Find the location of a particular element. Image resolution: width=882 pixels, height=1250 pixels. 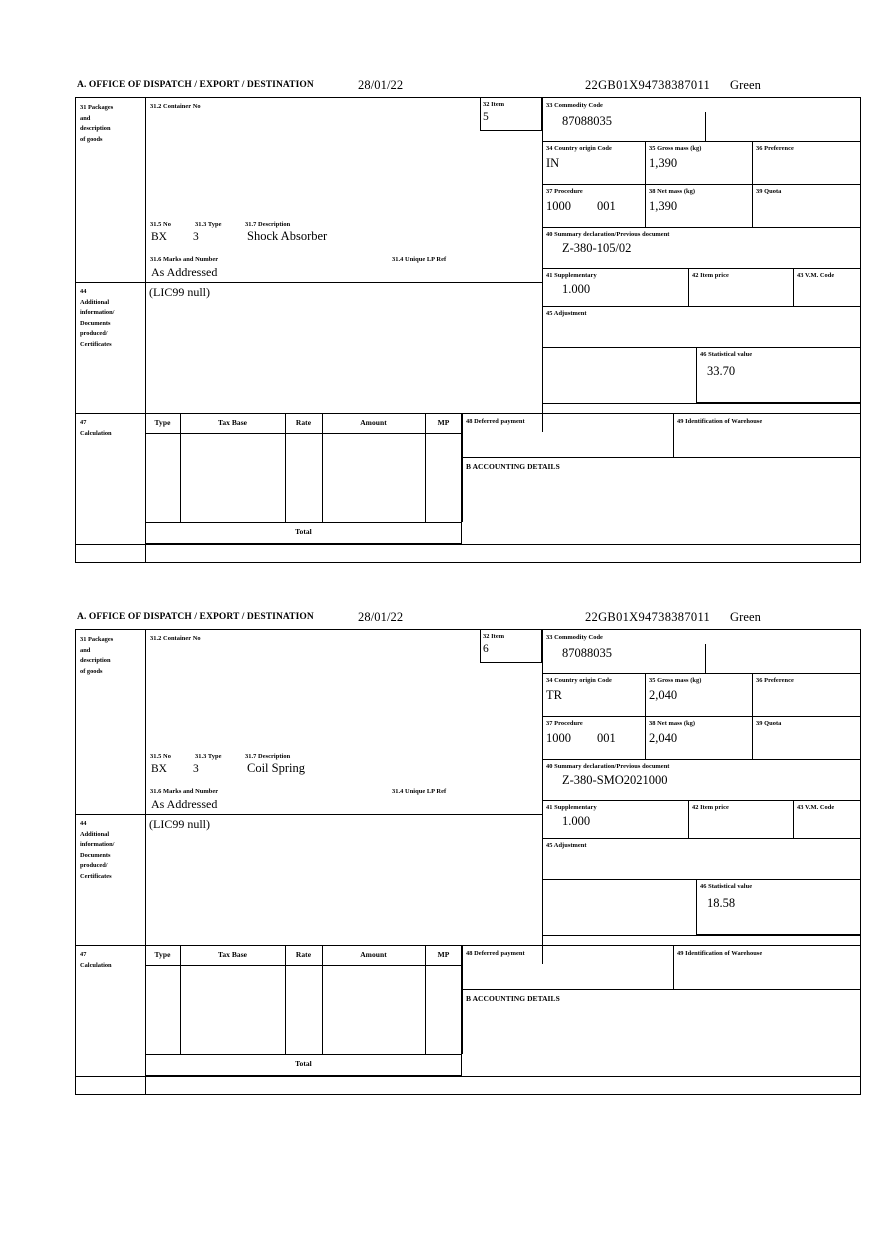

box47-label: 47 Calculation is located at coordinates (113, 960).